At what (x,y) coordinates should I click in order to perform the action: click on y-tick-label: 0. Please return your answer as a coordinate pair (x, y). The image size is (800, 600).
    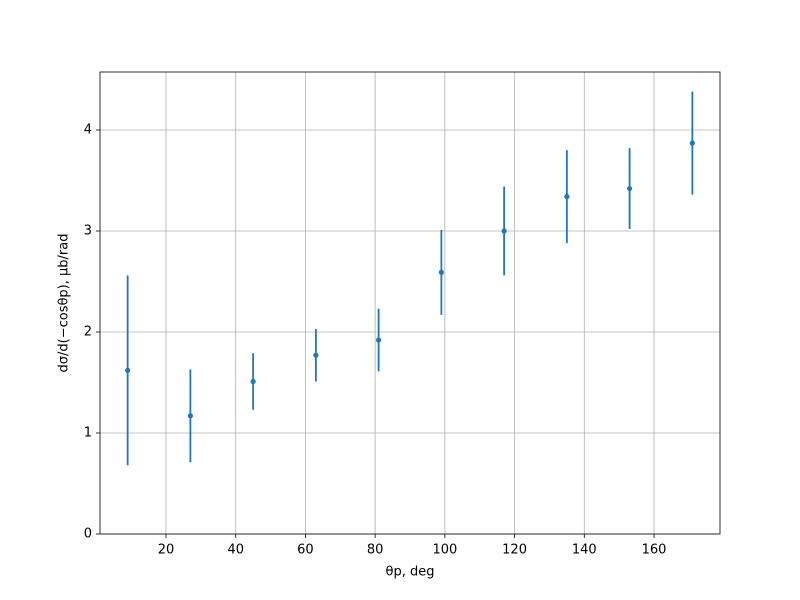
    Looking at the image, I should click on (88, 534).